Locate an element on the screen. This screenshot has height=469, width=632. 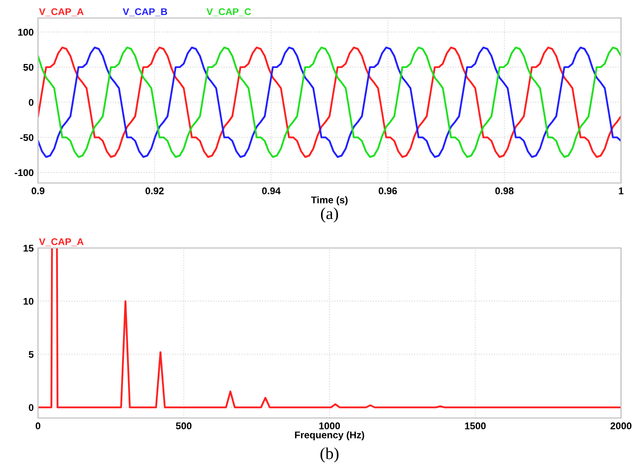
x-tick-label: 0.98 is located at coordinates (504, 190).